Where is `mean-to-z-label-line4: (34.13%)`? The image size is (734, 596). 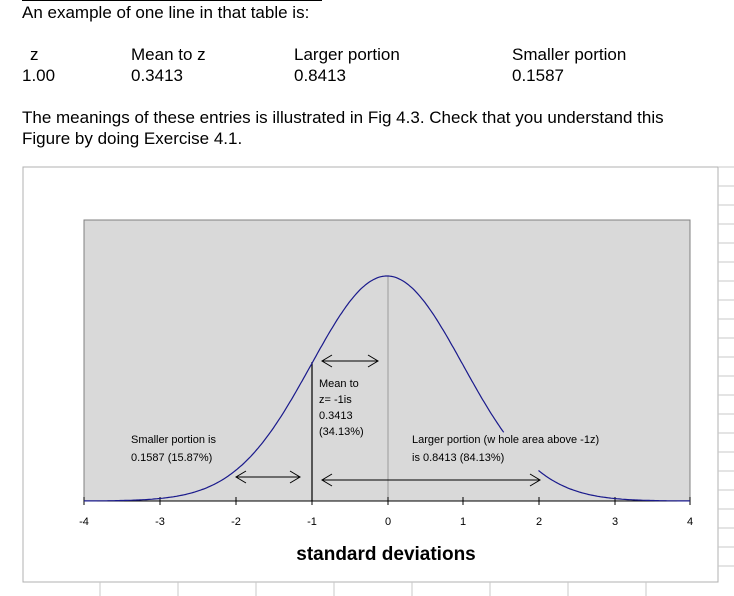
mean-to-z-label-line4: (34.13%) is located at coordinates (341, 432).